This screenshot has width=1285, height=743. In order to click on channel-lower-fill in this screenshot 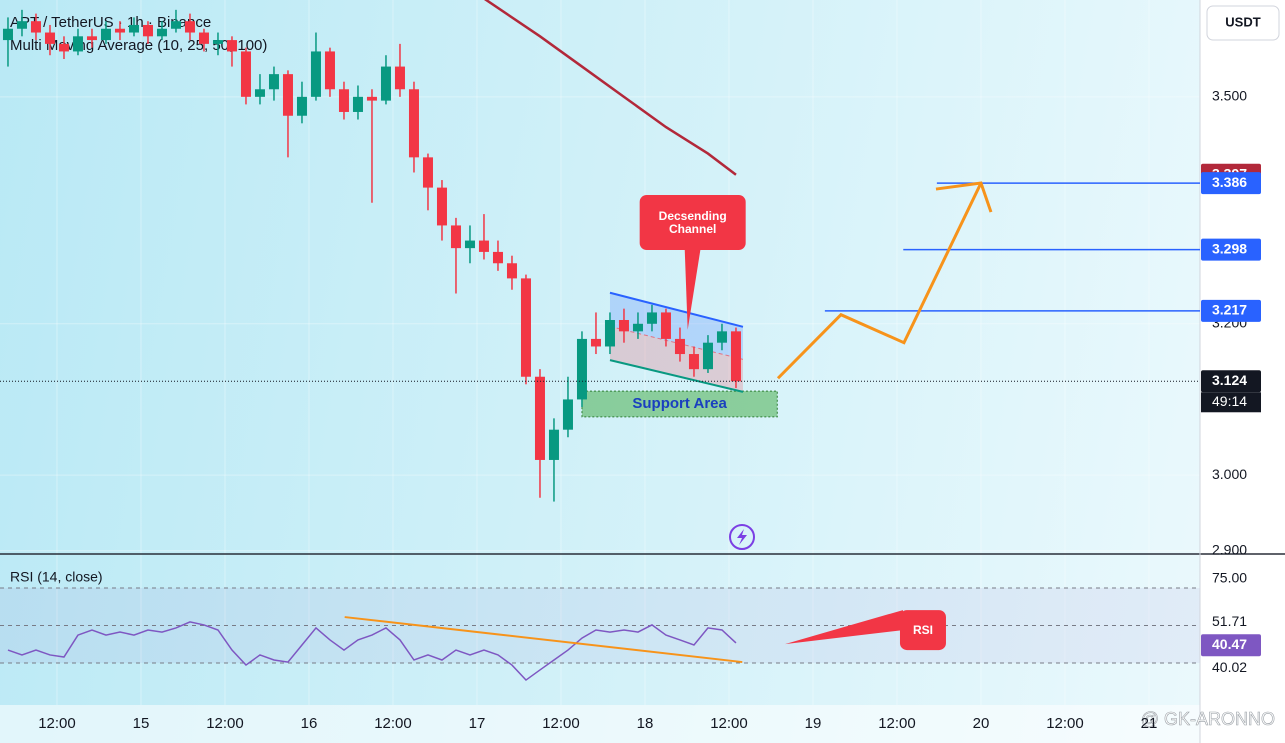, I will do `click(676, 359)`.